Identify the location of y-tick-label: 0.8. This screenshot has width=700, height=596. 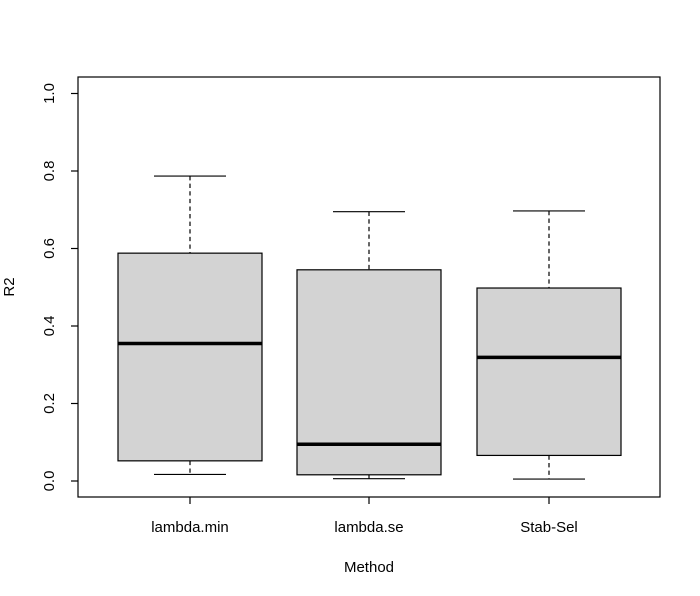
(49, 171).